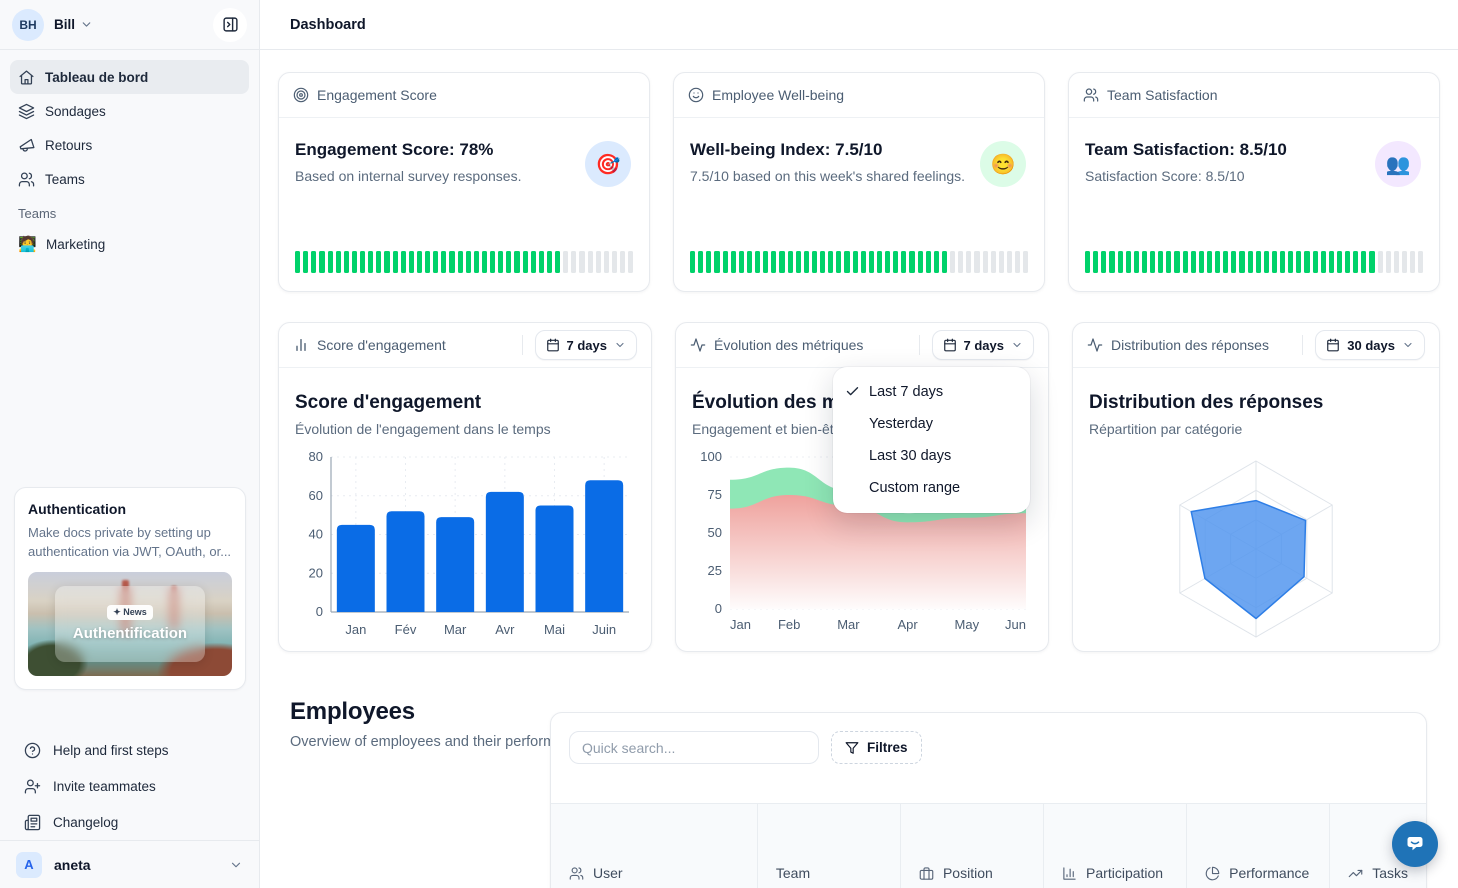 The image size is (1458, 888). I want to click on auth-card-image: ✦ News Authentification, so click(130, 623).